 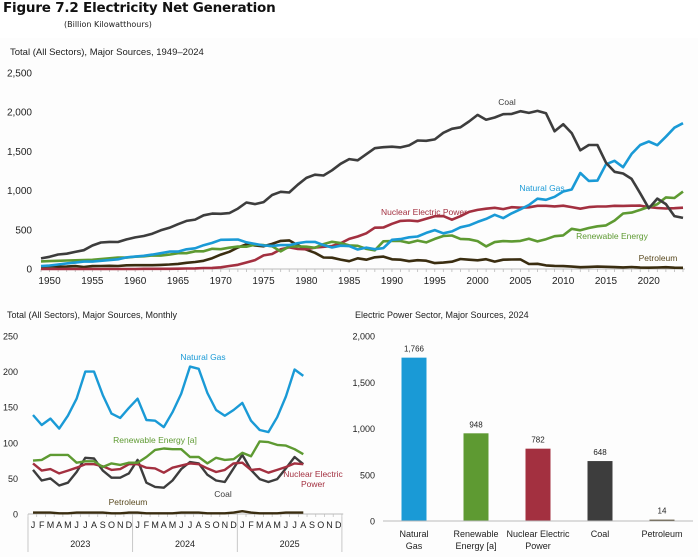 What do you see at coordinates (92, 281) in the screenshot?
I see `x-tick-label: 1955` at bounding box center [92, 281].